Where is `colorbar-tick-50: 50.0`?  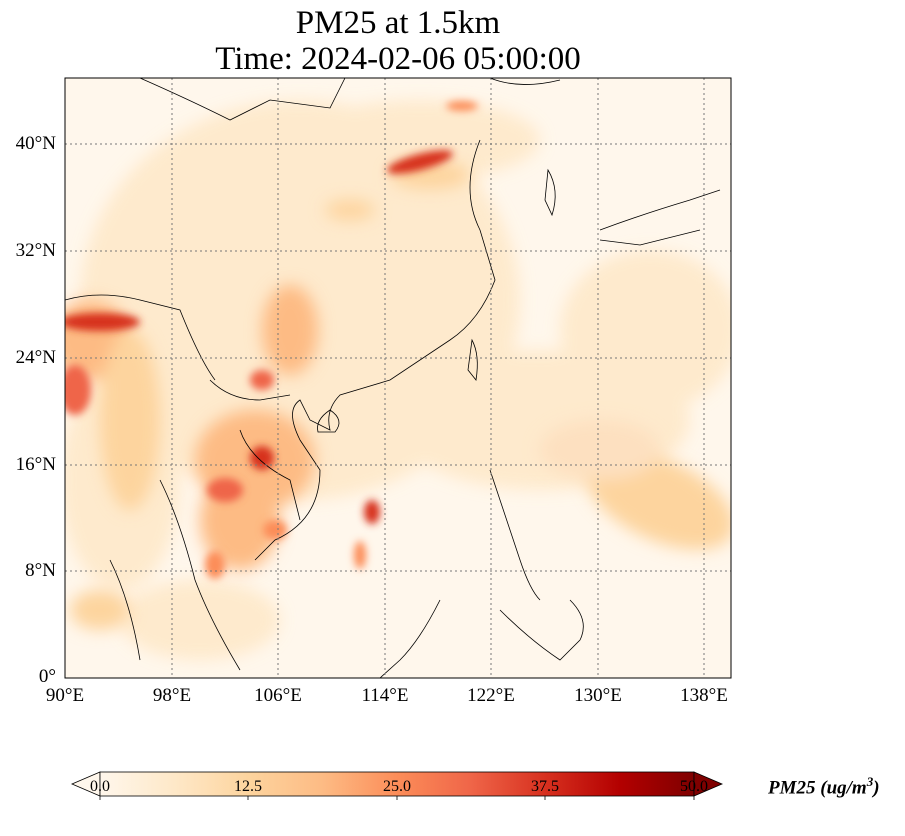
colorbar-tick-50: 50.0 is located at coordinates (694, 786).